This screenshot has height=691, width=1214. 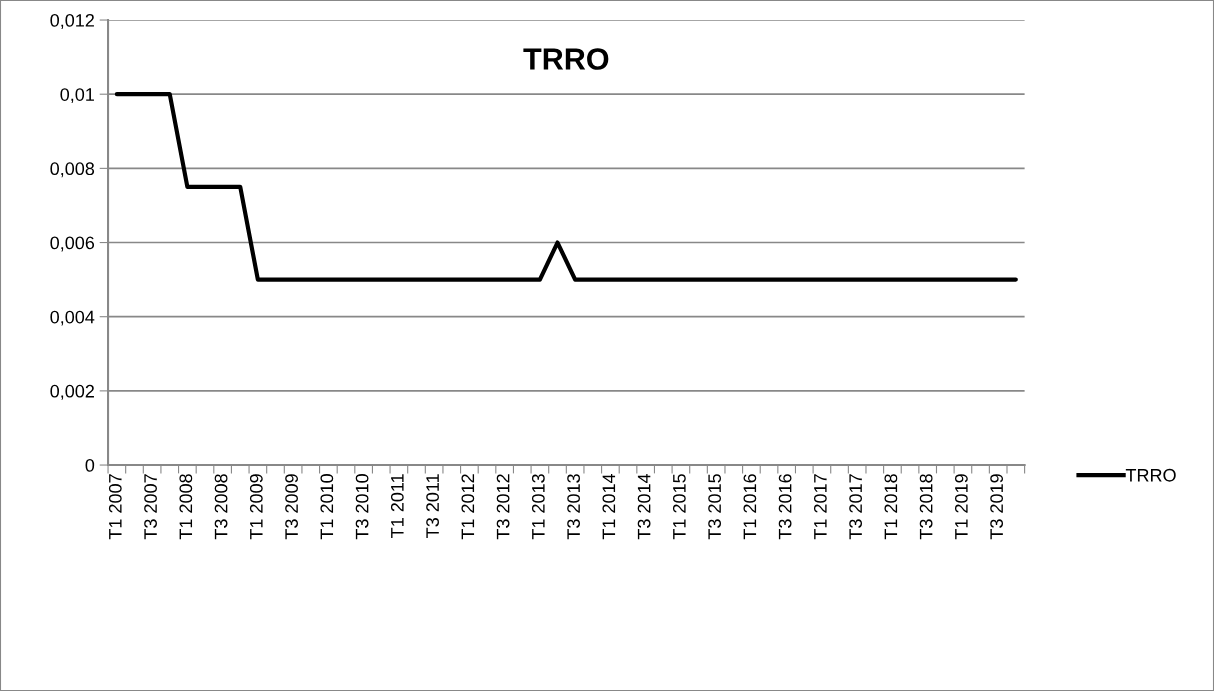 What do you see at coordinates (679, 507) in the screenshot?
I see `x-tick-label: T1 2015` at bounding box center [679, 507].